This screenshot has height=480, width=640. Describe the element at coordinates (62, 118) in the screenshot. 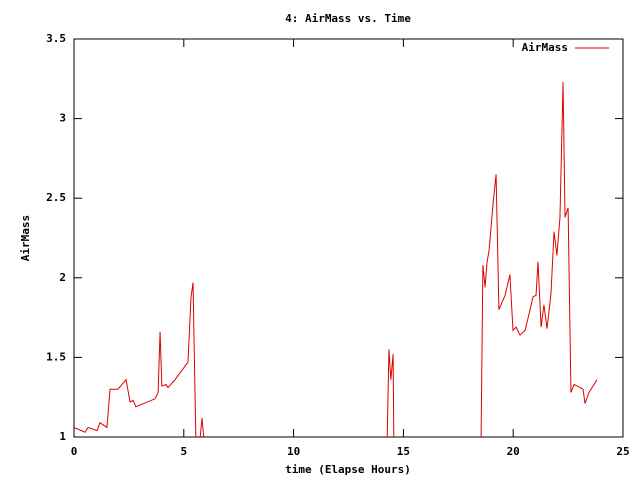

I see `y-tick-label: 3` at that location.